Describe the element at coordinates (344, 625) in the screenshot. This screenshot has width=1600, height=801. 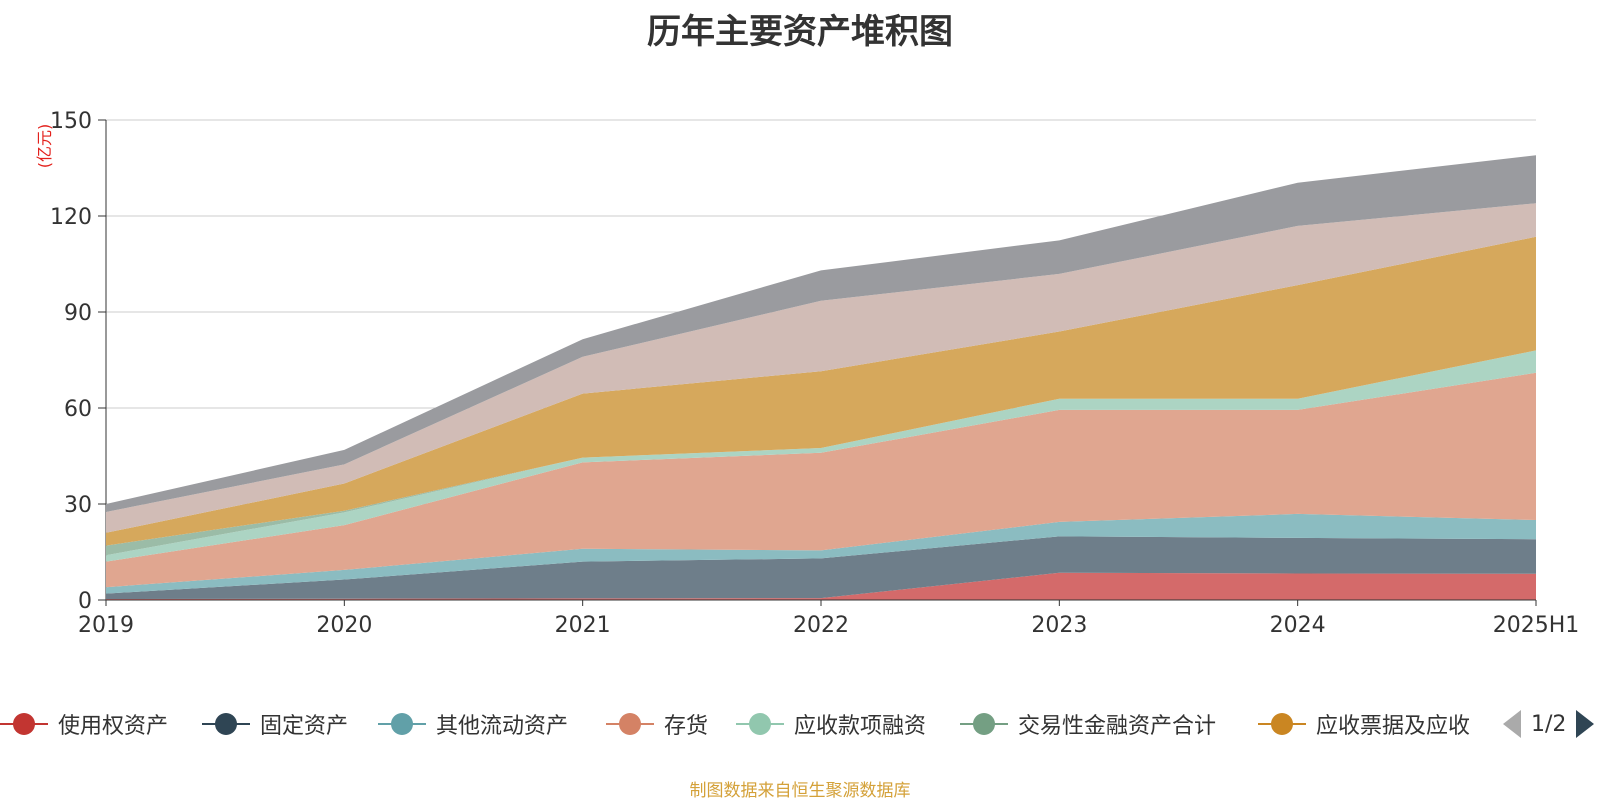
I see `x-tick-label-2020: 2020` at that location.